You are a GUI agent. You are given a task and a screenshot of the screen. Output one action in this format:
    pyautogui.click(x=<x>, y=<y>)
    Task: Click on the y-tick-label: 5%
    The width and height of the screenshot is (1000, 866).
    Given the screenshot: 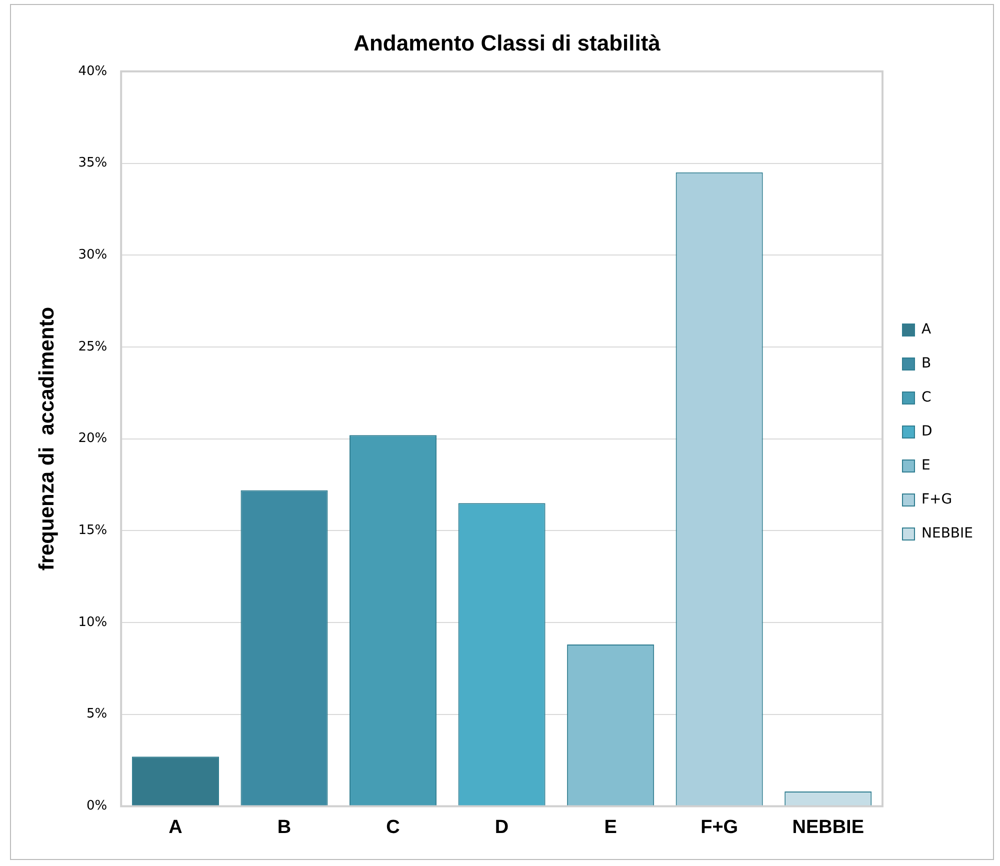 What is the action you would take?
    pyautogui.click(x=97, y=714)
    